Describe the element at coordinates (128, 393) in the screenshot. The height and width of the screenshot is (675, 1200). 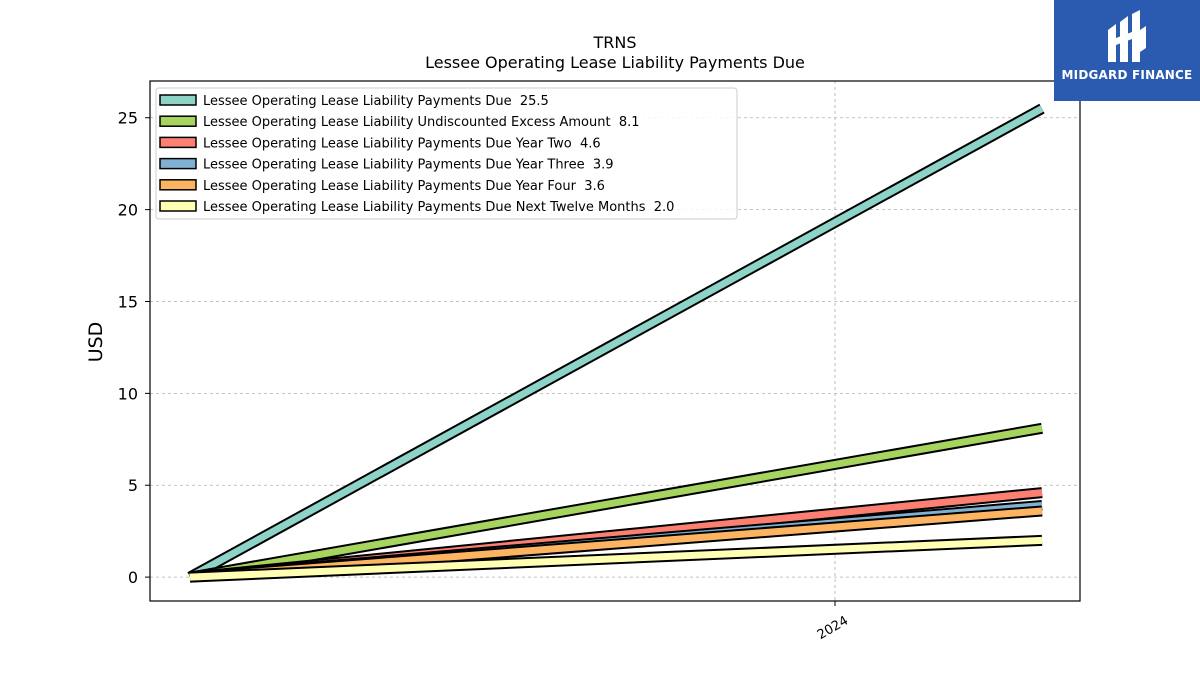
I see `y-tick-label: 10` at that location.